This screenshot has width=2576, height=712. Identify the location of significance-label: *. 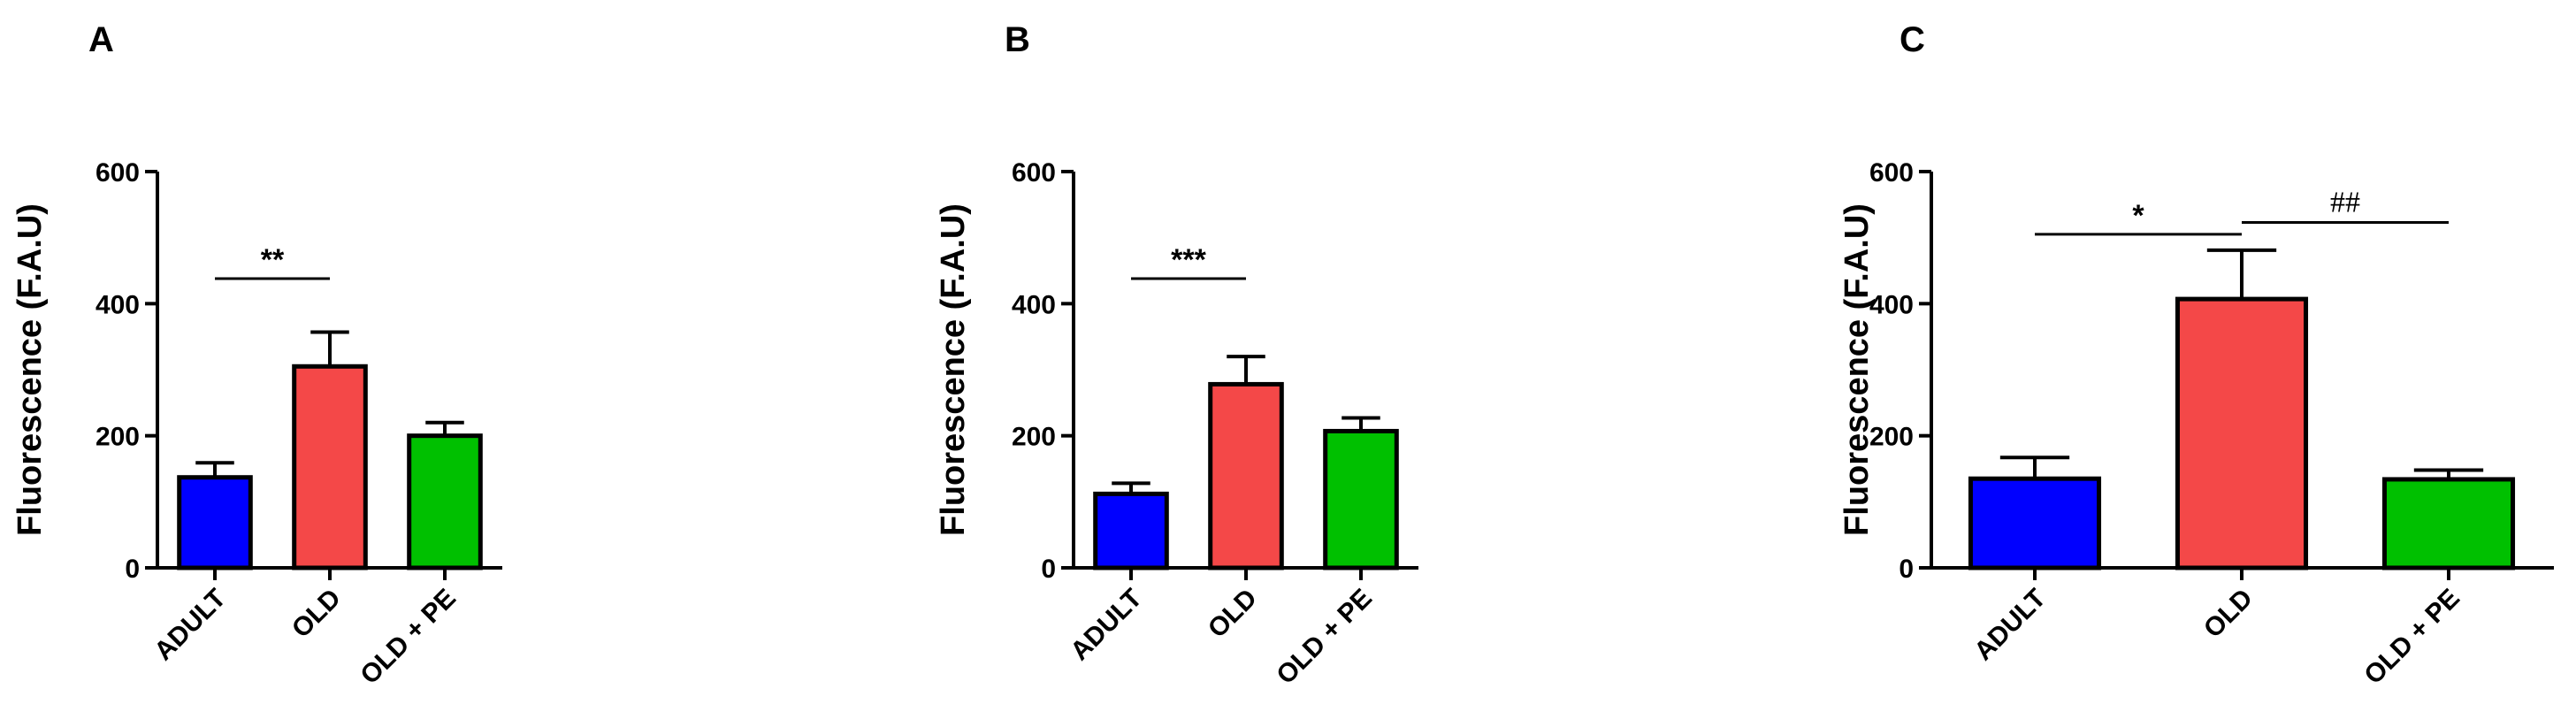
(2138, 216).